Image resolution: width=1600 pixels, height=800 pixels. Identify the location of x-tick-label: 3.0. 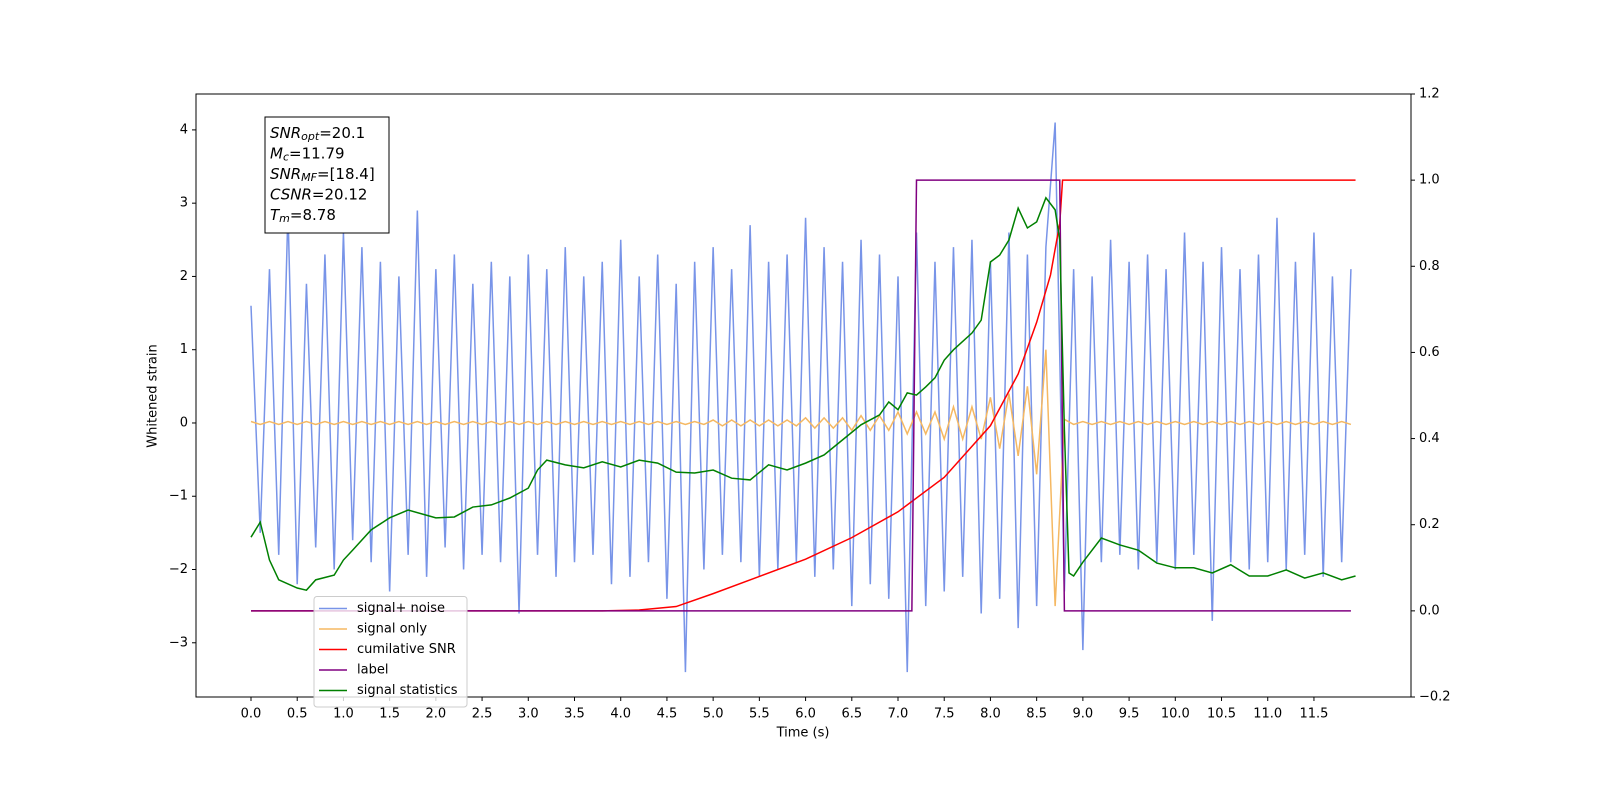
(528, 714).